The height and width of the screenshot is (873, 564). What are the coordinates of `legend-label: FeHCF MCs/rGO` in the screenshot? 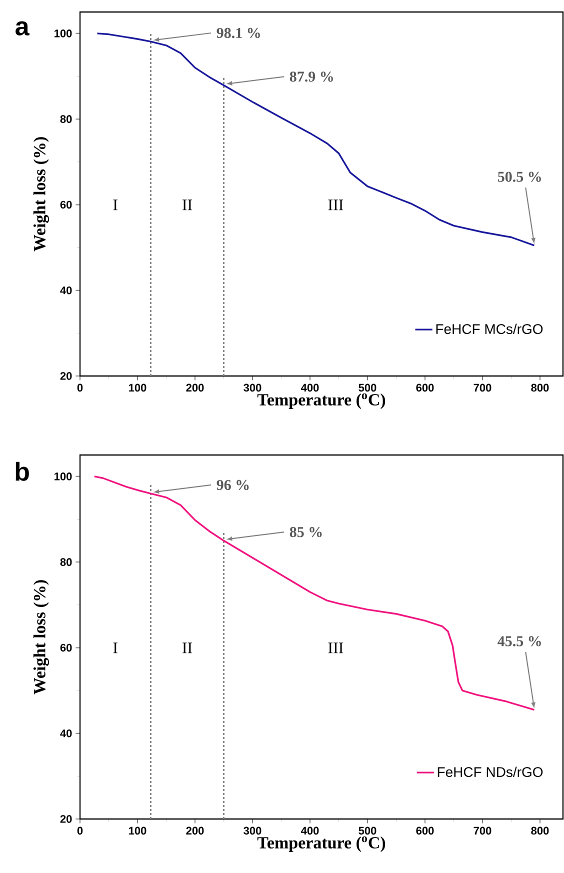 It's located at (489, 329).